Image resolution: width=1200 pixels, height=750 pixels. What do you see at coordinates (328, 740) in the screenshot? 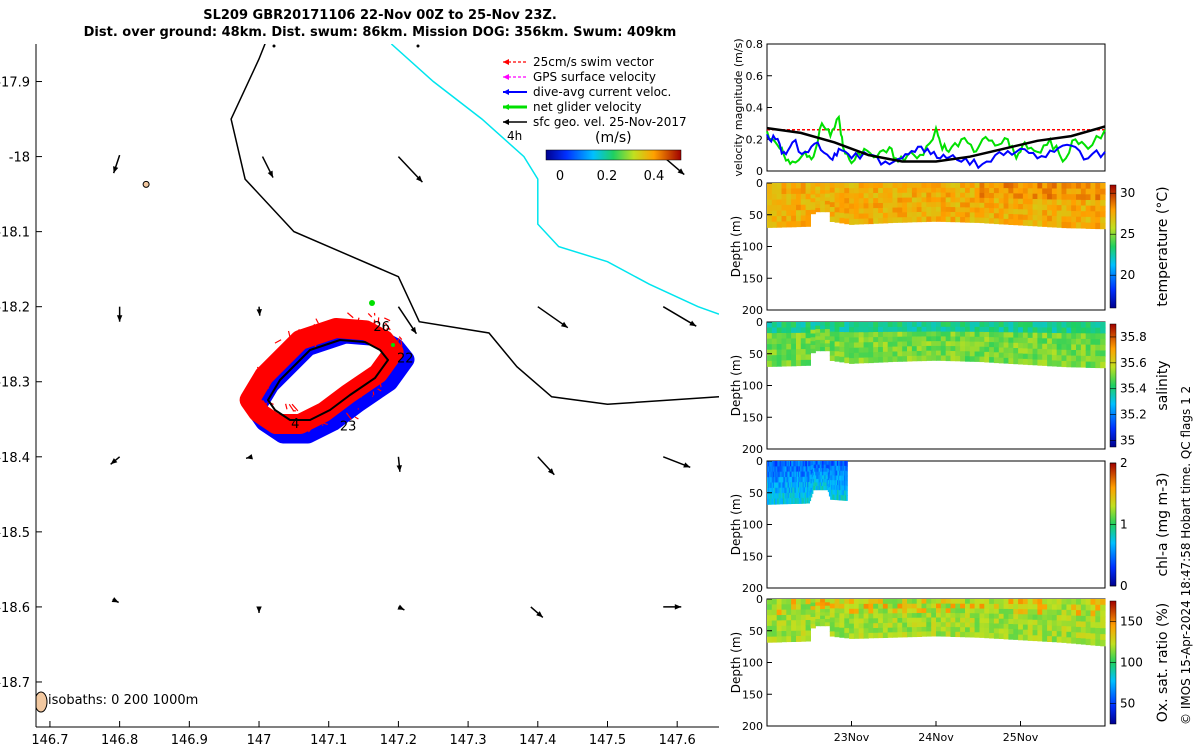
I see `map-x-tick-label: 147.1` at bounding box center [328, 740].